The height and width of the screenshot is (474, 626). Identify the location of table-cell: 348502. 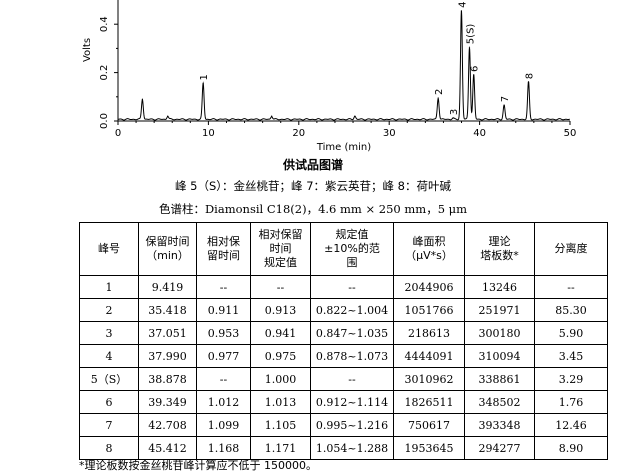
(499, 402).